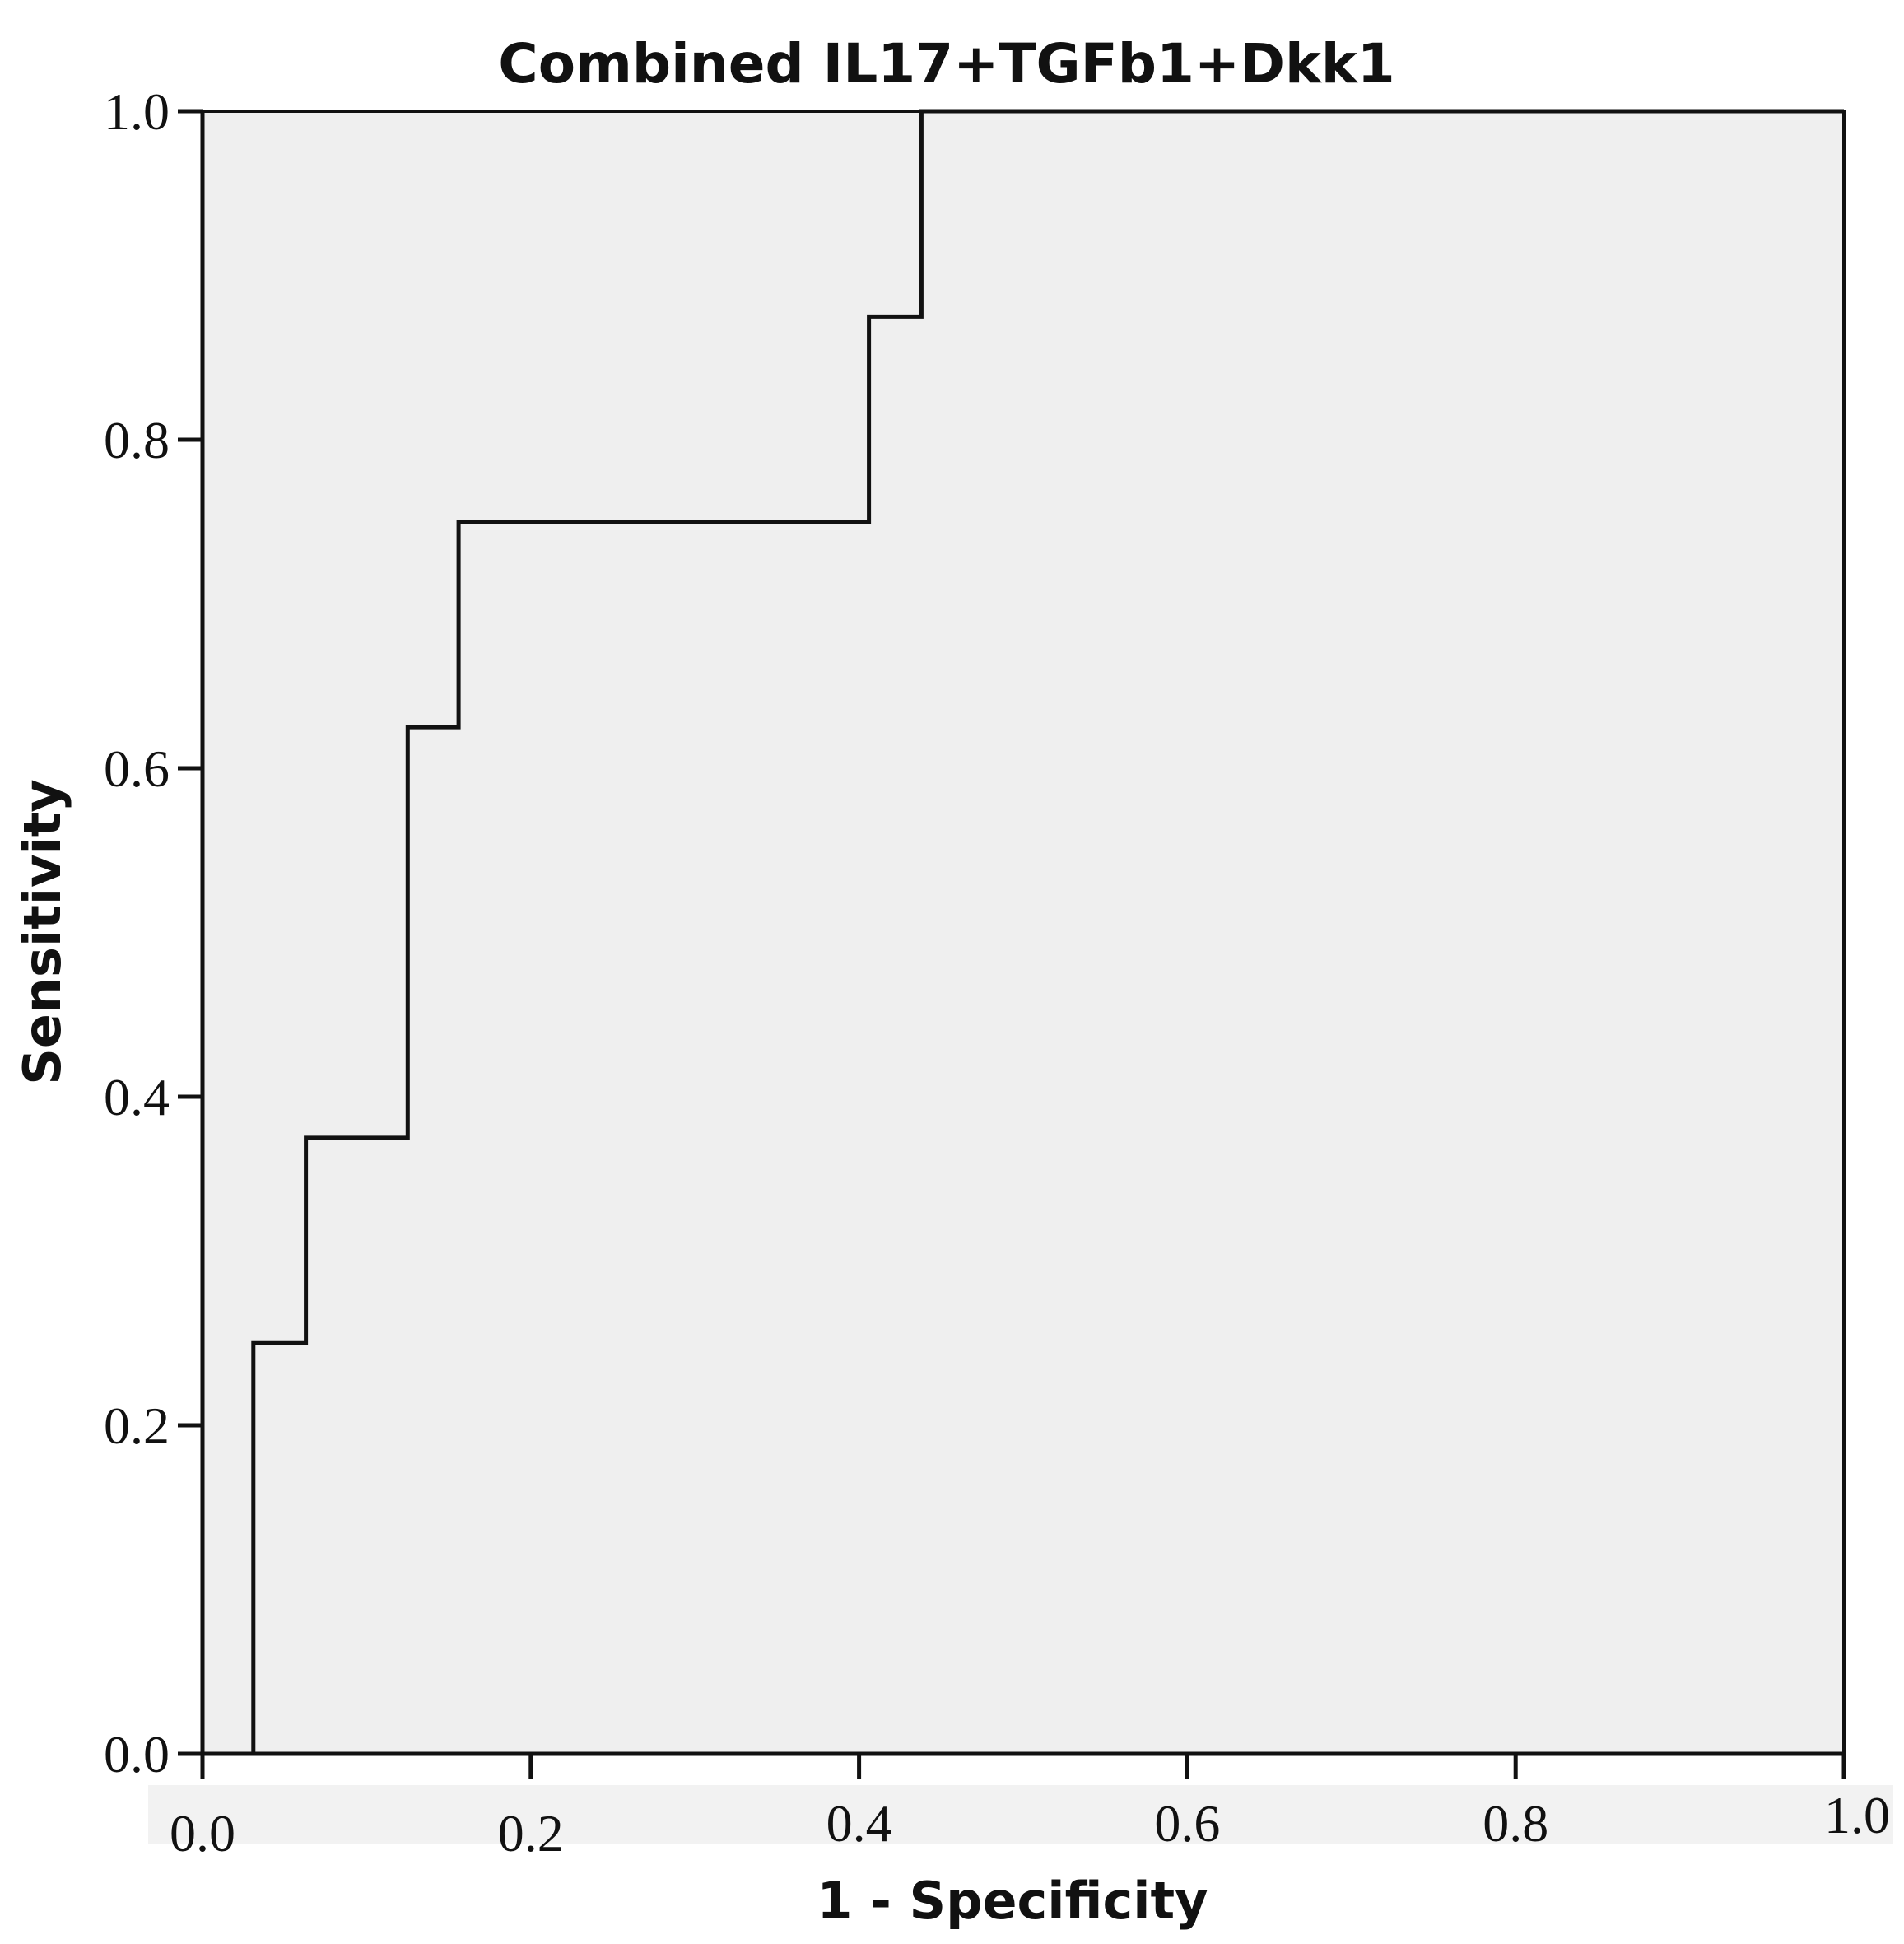  What do you see at coordinates (137, 111) in the screenshot?
I see `y-tick-label: 1.0` at bounding box center [137, 111].